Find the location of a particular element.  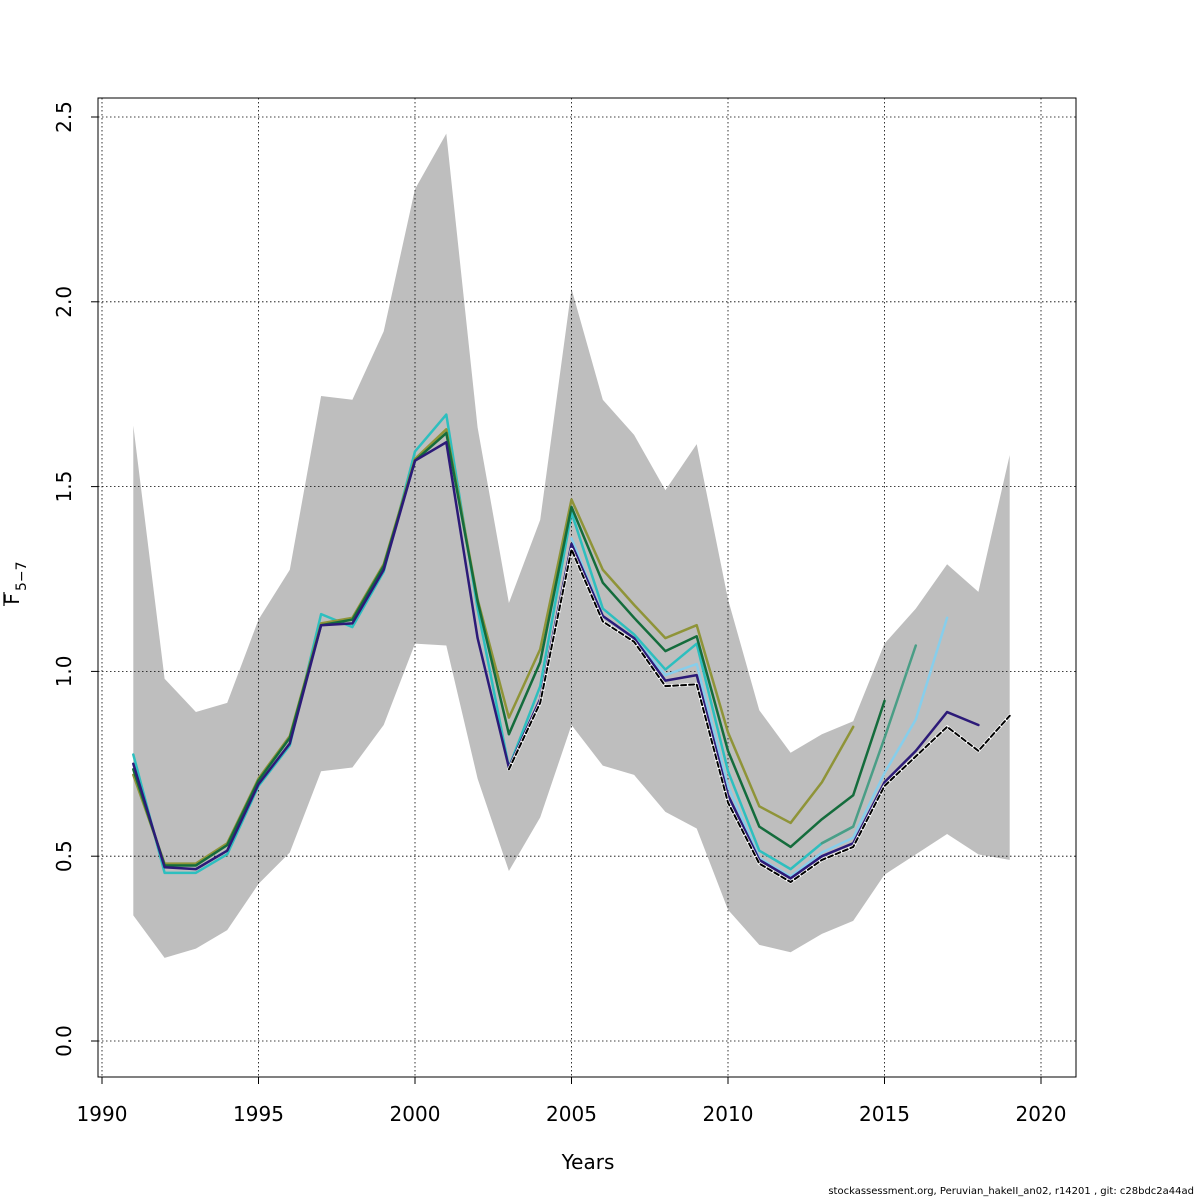

x-tick-label: 2000 is located at coordinates (415, 1114).